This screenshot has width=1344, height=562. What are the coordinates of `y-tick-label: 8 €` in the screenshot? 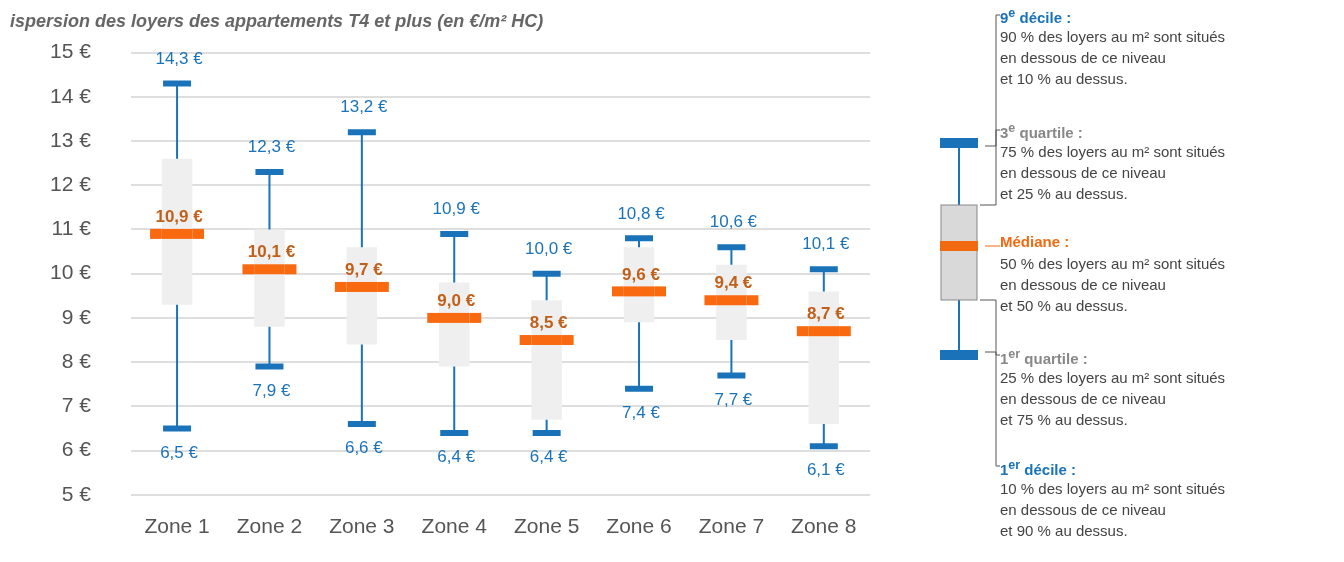 It's located at (76, 360).